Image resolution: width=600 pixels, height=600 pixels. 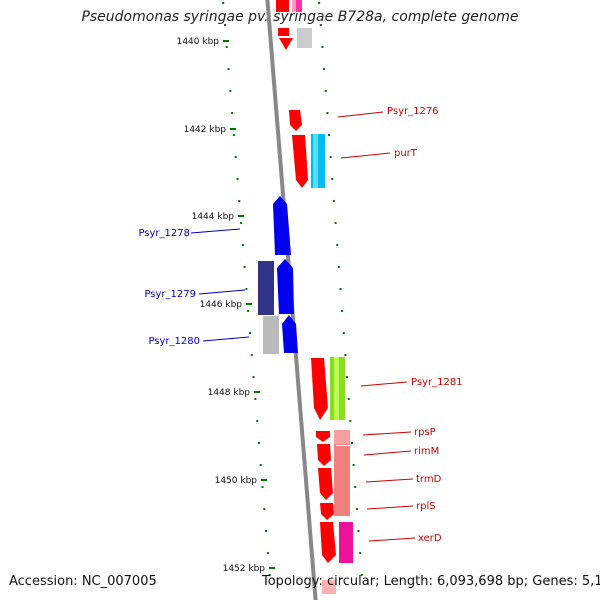 What do you see at coordinates (174, 341) in the screenshot?
I see `gene-label: Psyr_1280` at bounding box center [174, 341].